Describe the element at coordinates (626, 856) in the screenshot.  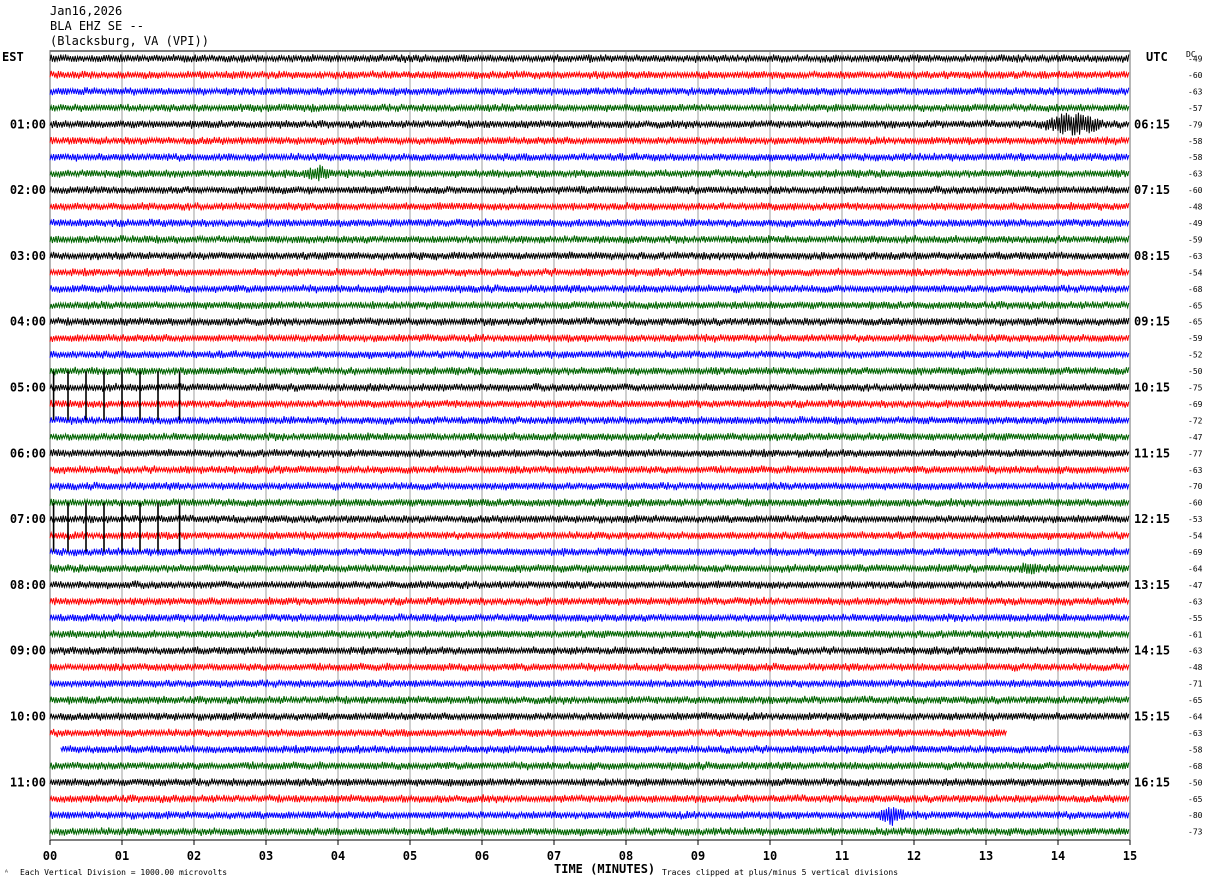
I see `x-tick-label: 08` at that location.